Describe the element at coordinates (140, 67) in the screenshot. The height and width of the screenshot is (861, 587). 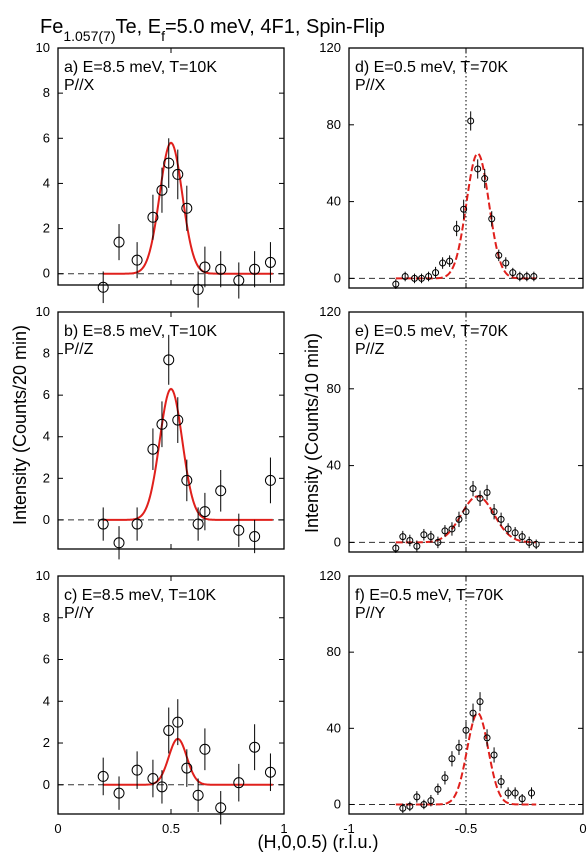
I see `panel-label: a) E=8.5 meV, T=10K` at that location.